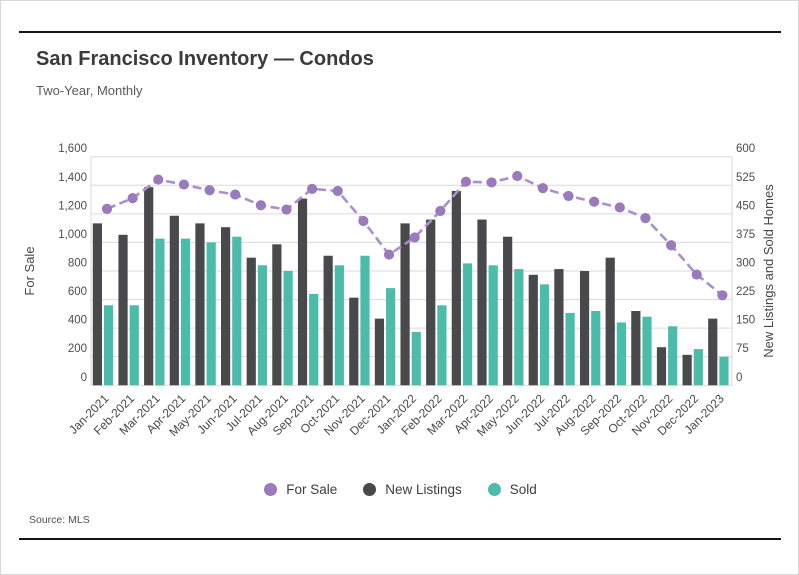  What do you see at coordinates (77, 349) in the screenshot?
I see `left-axis-tick: 200` at bounding box center [77, 349].